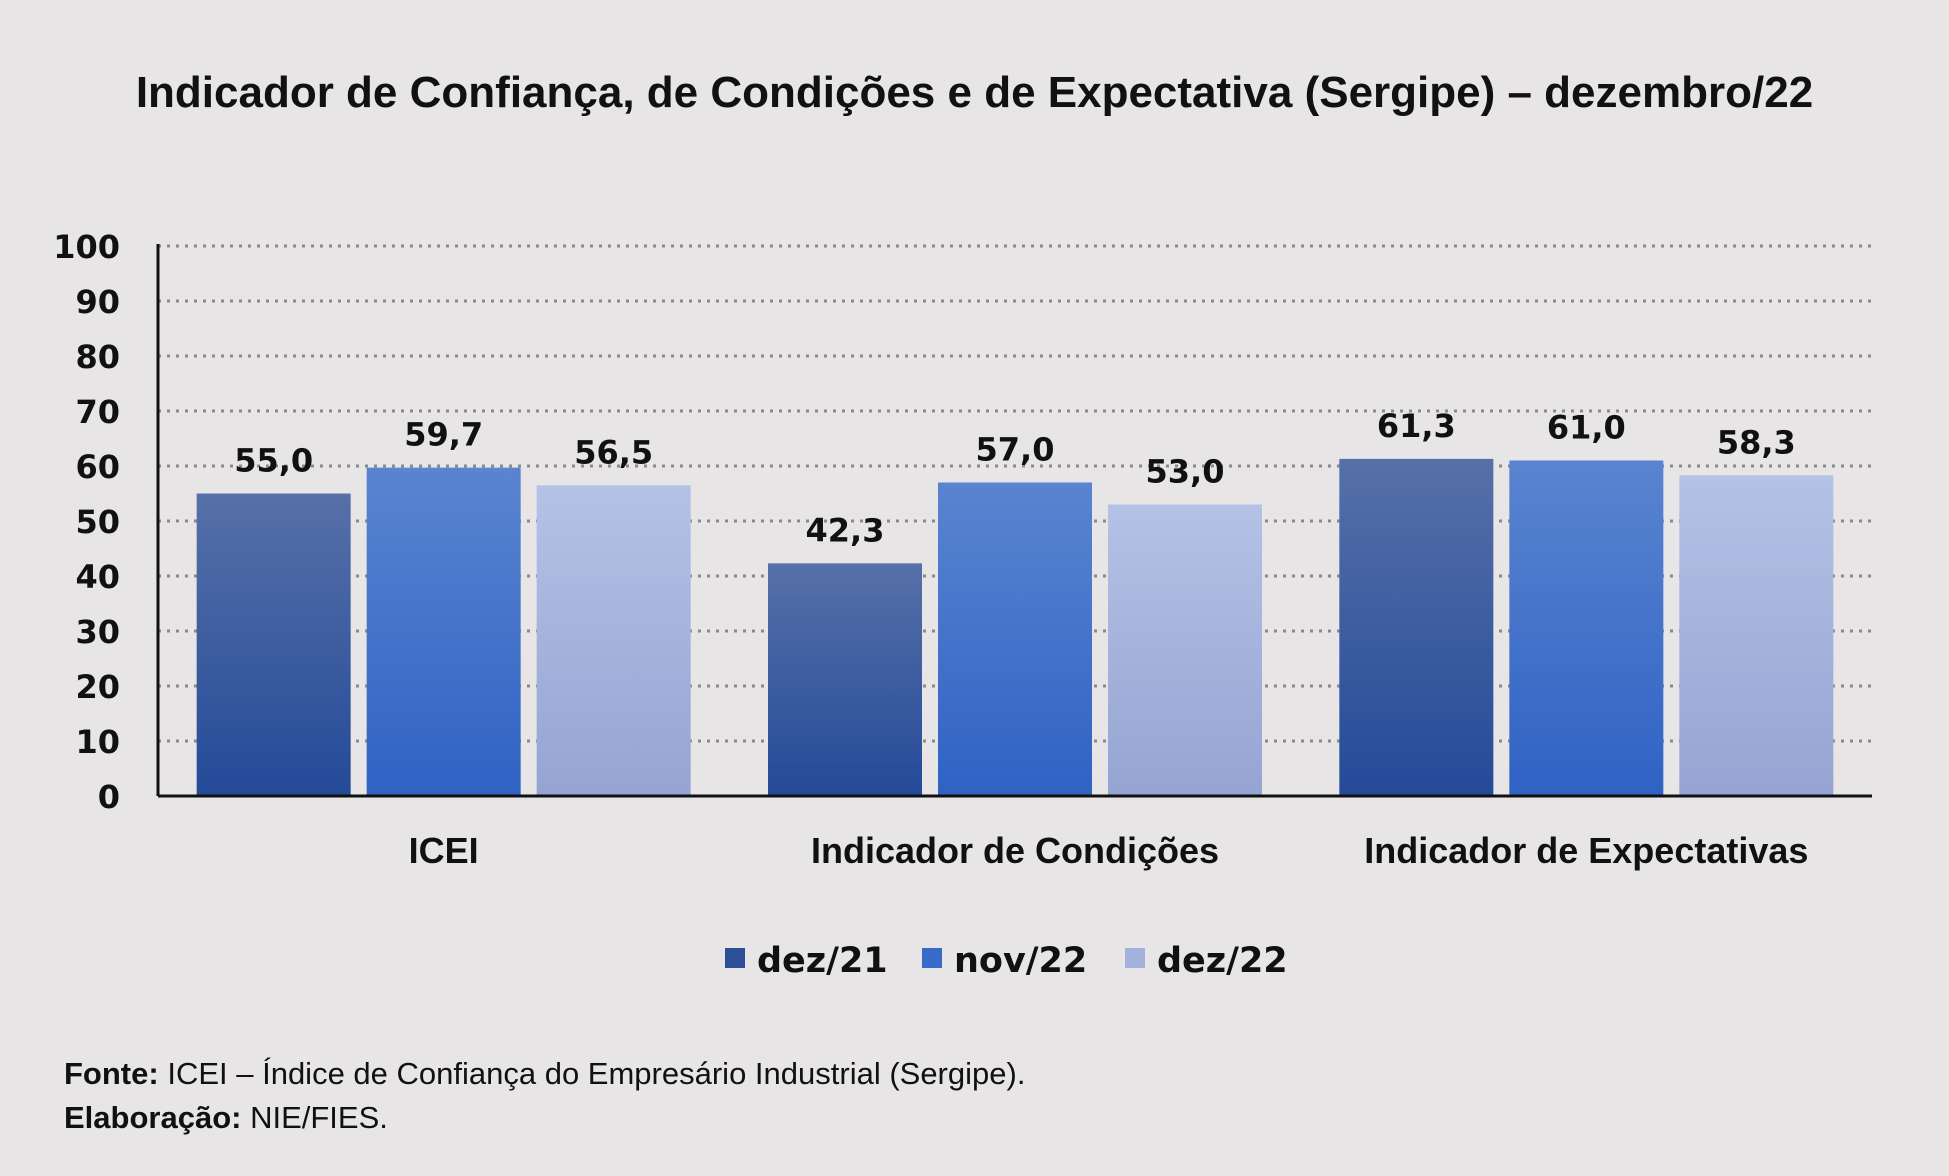 The height and width of the screenshot is (1176, 1949). I want to click on legend-label: nov/22, so click(1020, 961).